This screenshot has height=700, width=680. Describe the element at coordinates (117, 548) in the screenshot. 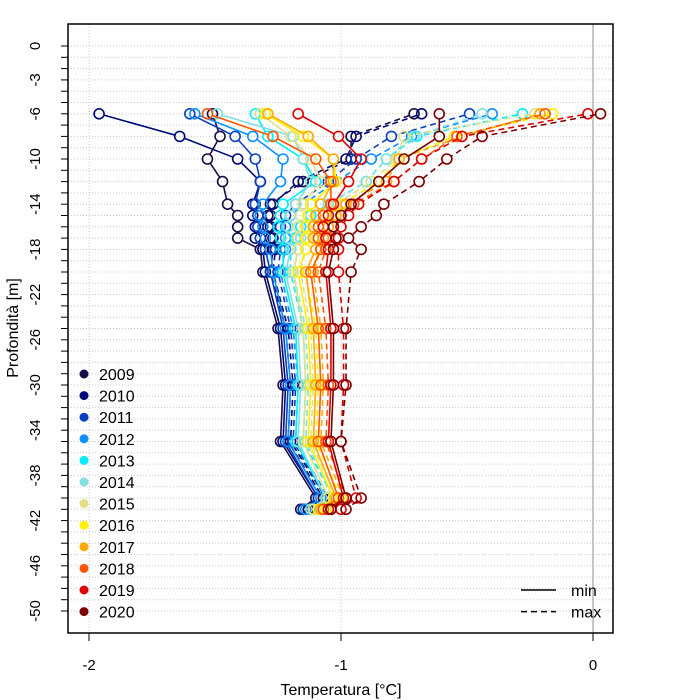

I see `legend-label: 2017` at that location.